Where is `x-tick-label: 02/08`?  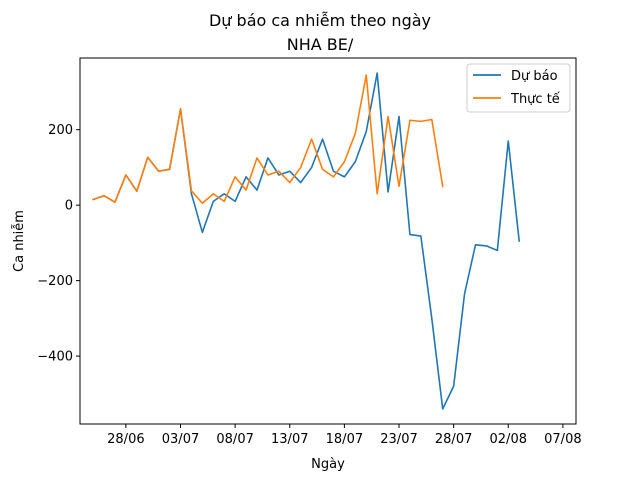
x-tick-label: 02/08 is located at coordinates (508, 439).